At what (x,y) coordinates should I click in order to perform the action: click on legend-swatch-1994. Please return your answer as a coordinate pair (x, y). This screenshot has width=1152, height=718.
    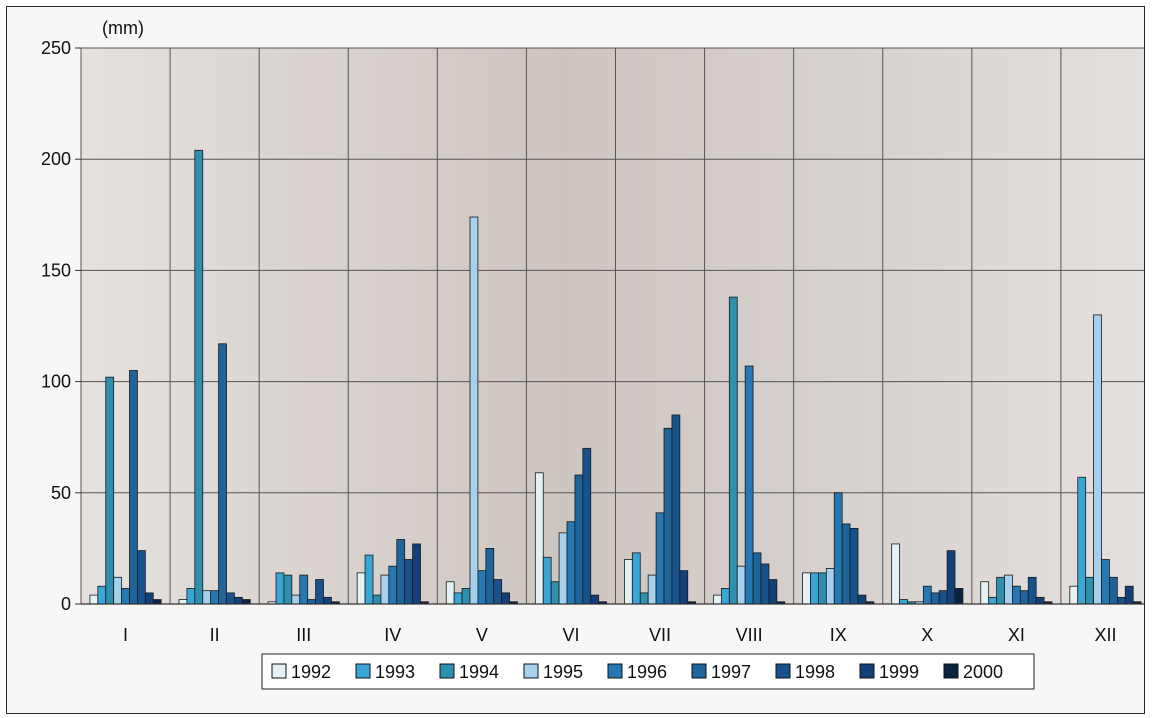
    Looking at the image, I should click on (447, 671).